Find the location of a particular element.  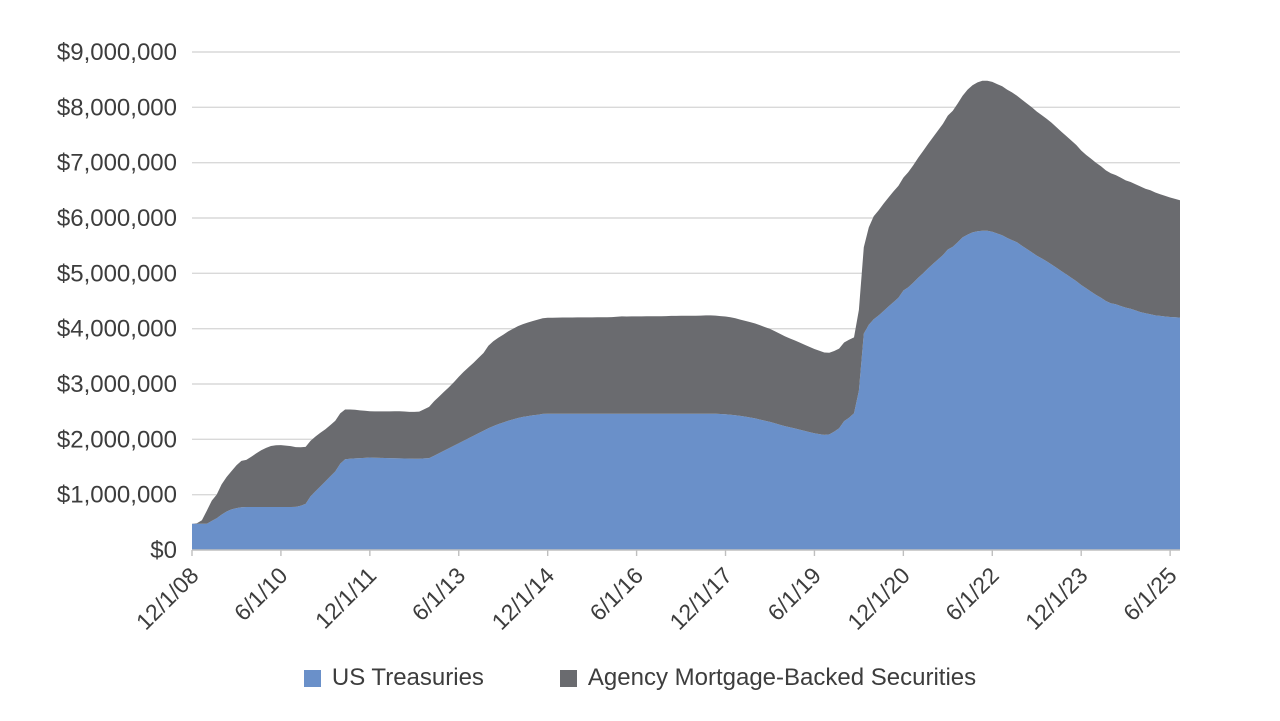

us-treasuries-swatch-icon is located at coordinates (312, 678).